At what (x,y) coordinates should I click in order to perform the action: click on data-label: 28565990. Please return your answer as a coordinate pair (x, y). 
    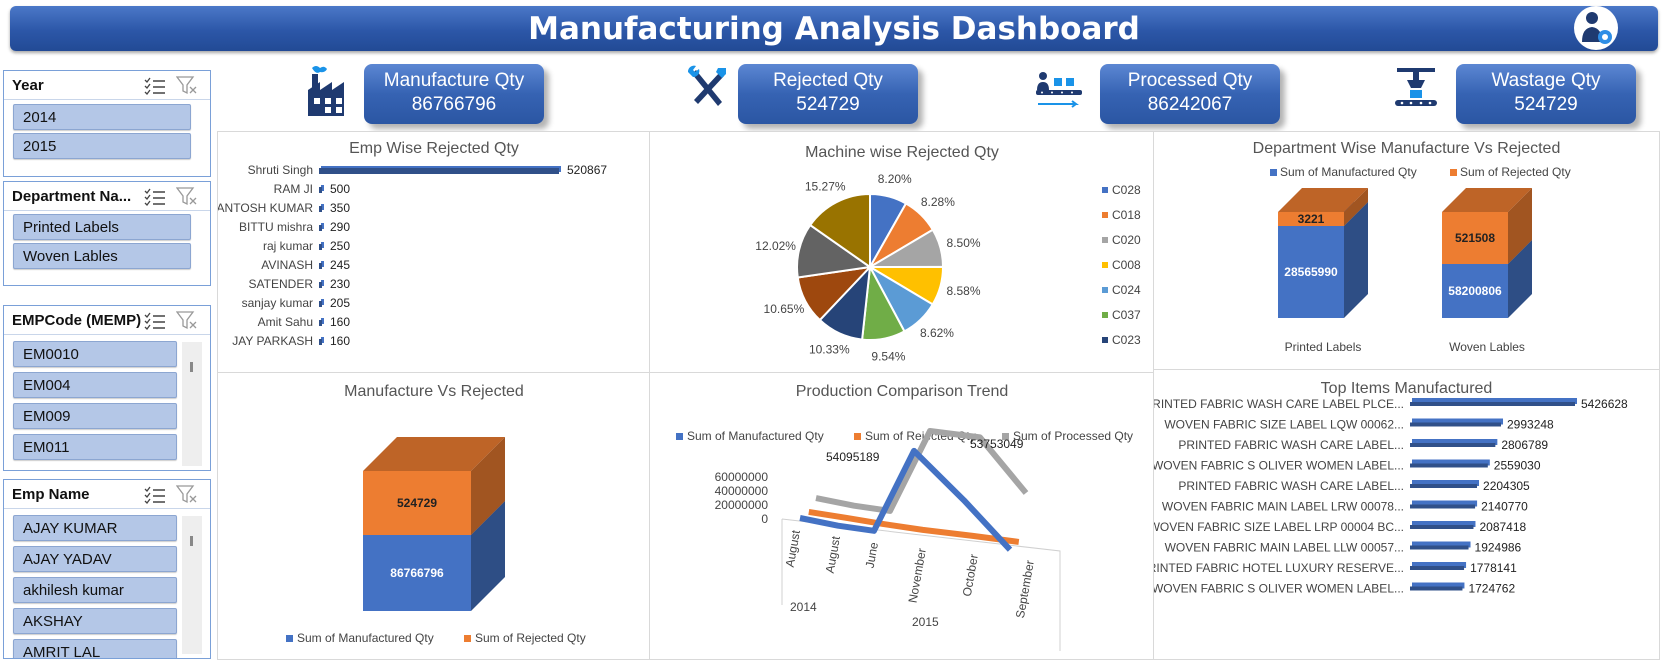
    Looking at the image, I should click on (1311, 272).